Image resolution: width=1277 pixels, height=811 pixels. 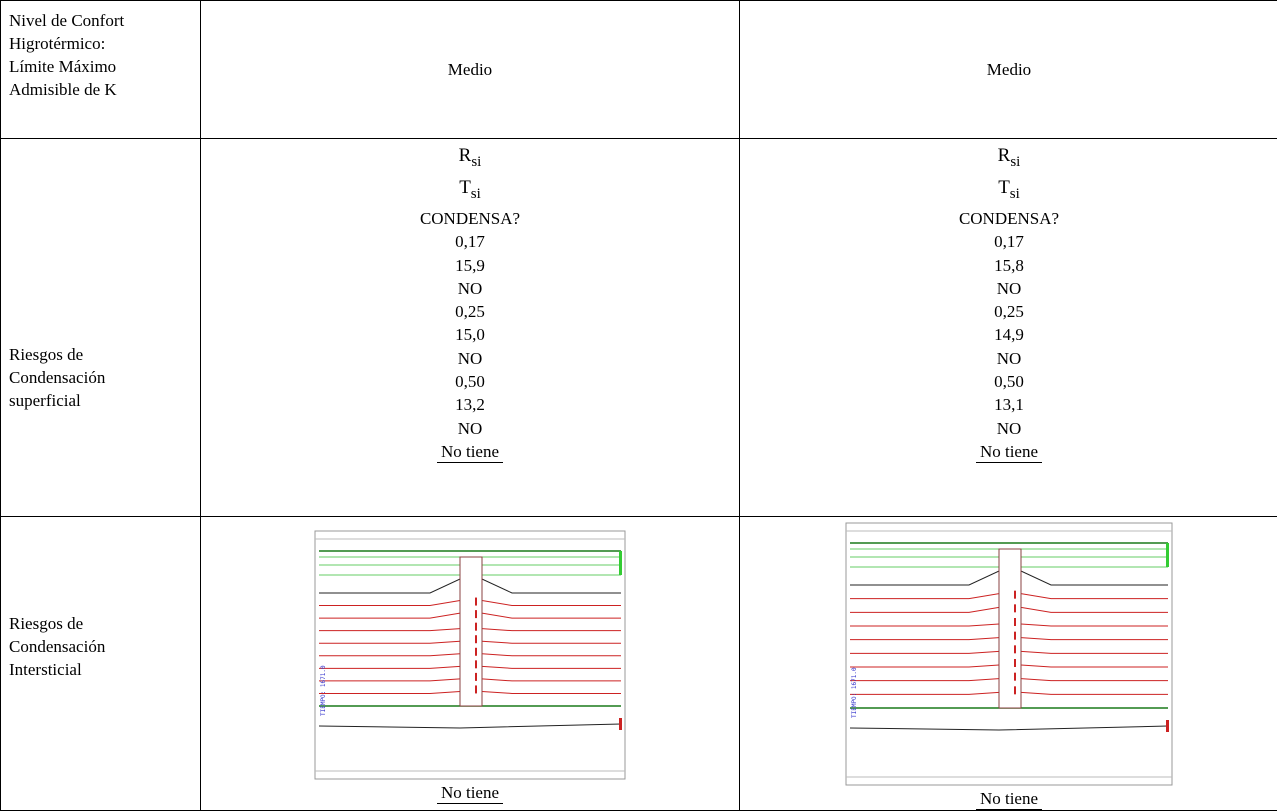 What do you see at coordinates (104, 89) in the screenshot?
I see `label-line: Admisible de K` at bounding box center [104, 89].